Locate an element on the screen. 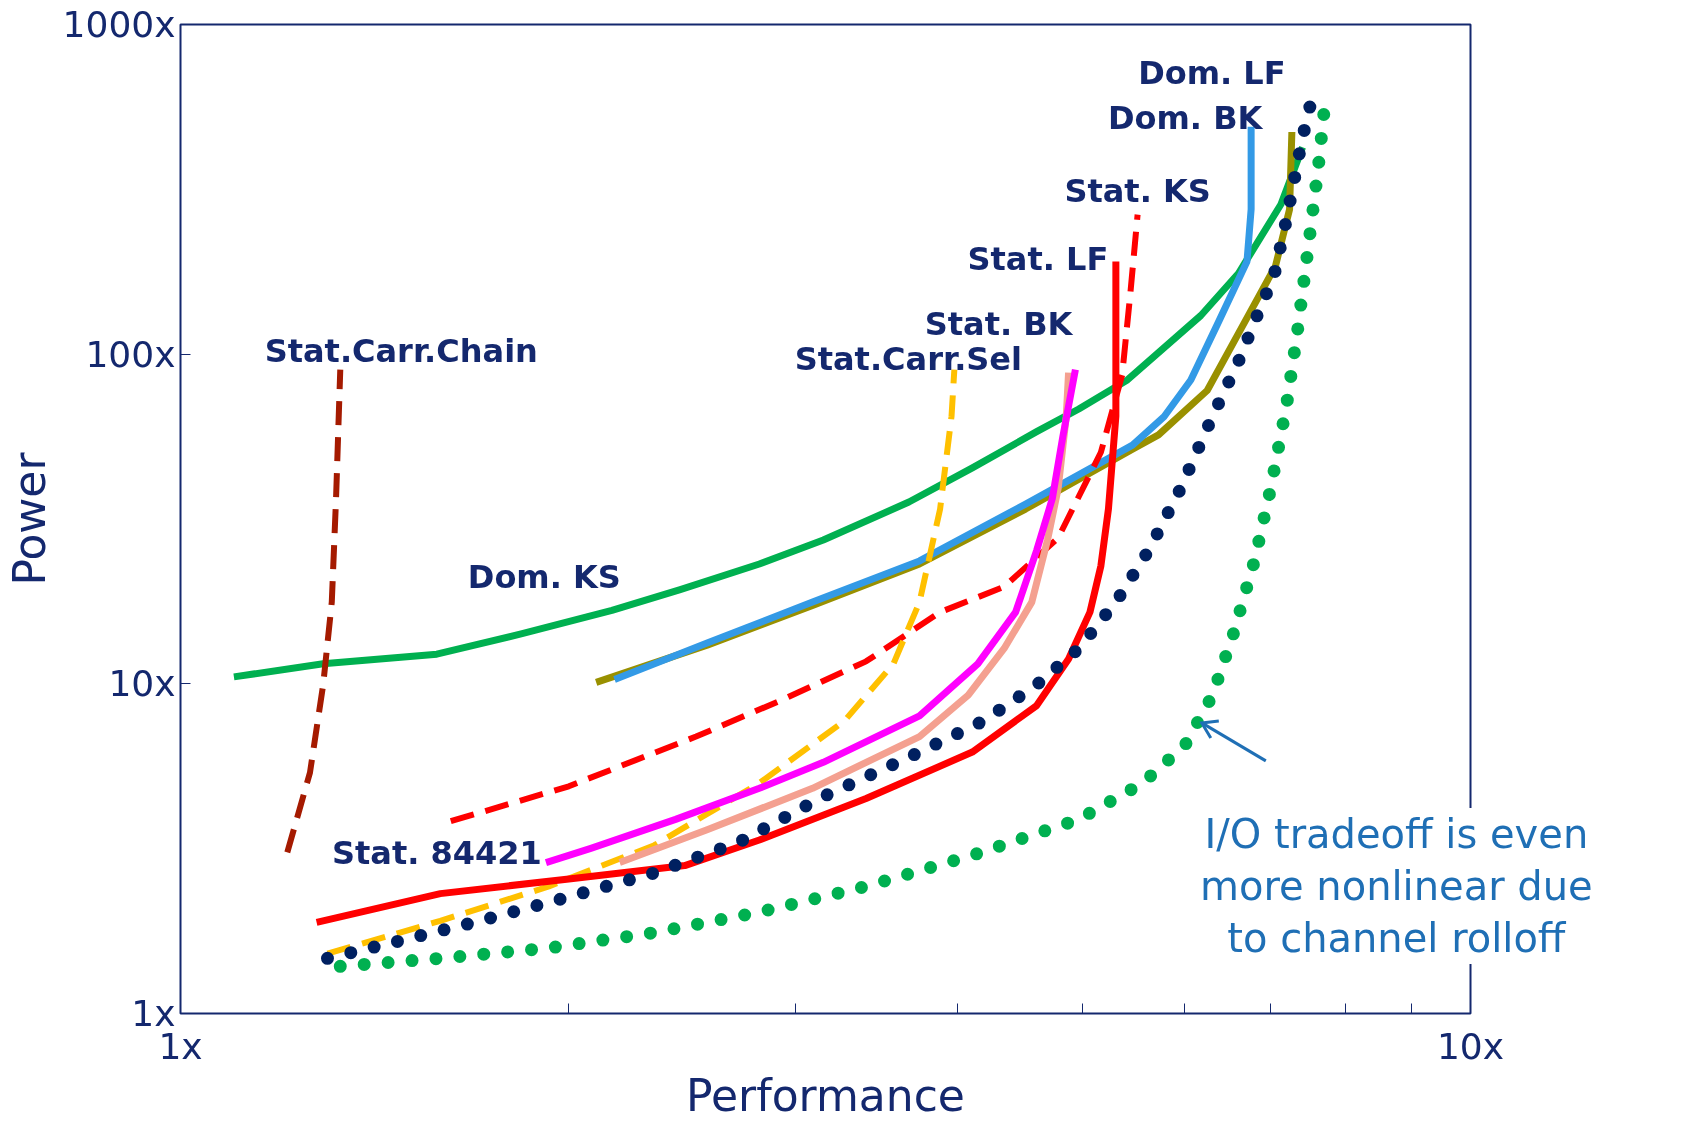  series-label: Stat. LF is located at coordinates (1038, 258).